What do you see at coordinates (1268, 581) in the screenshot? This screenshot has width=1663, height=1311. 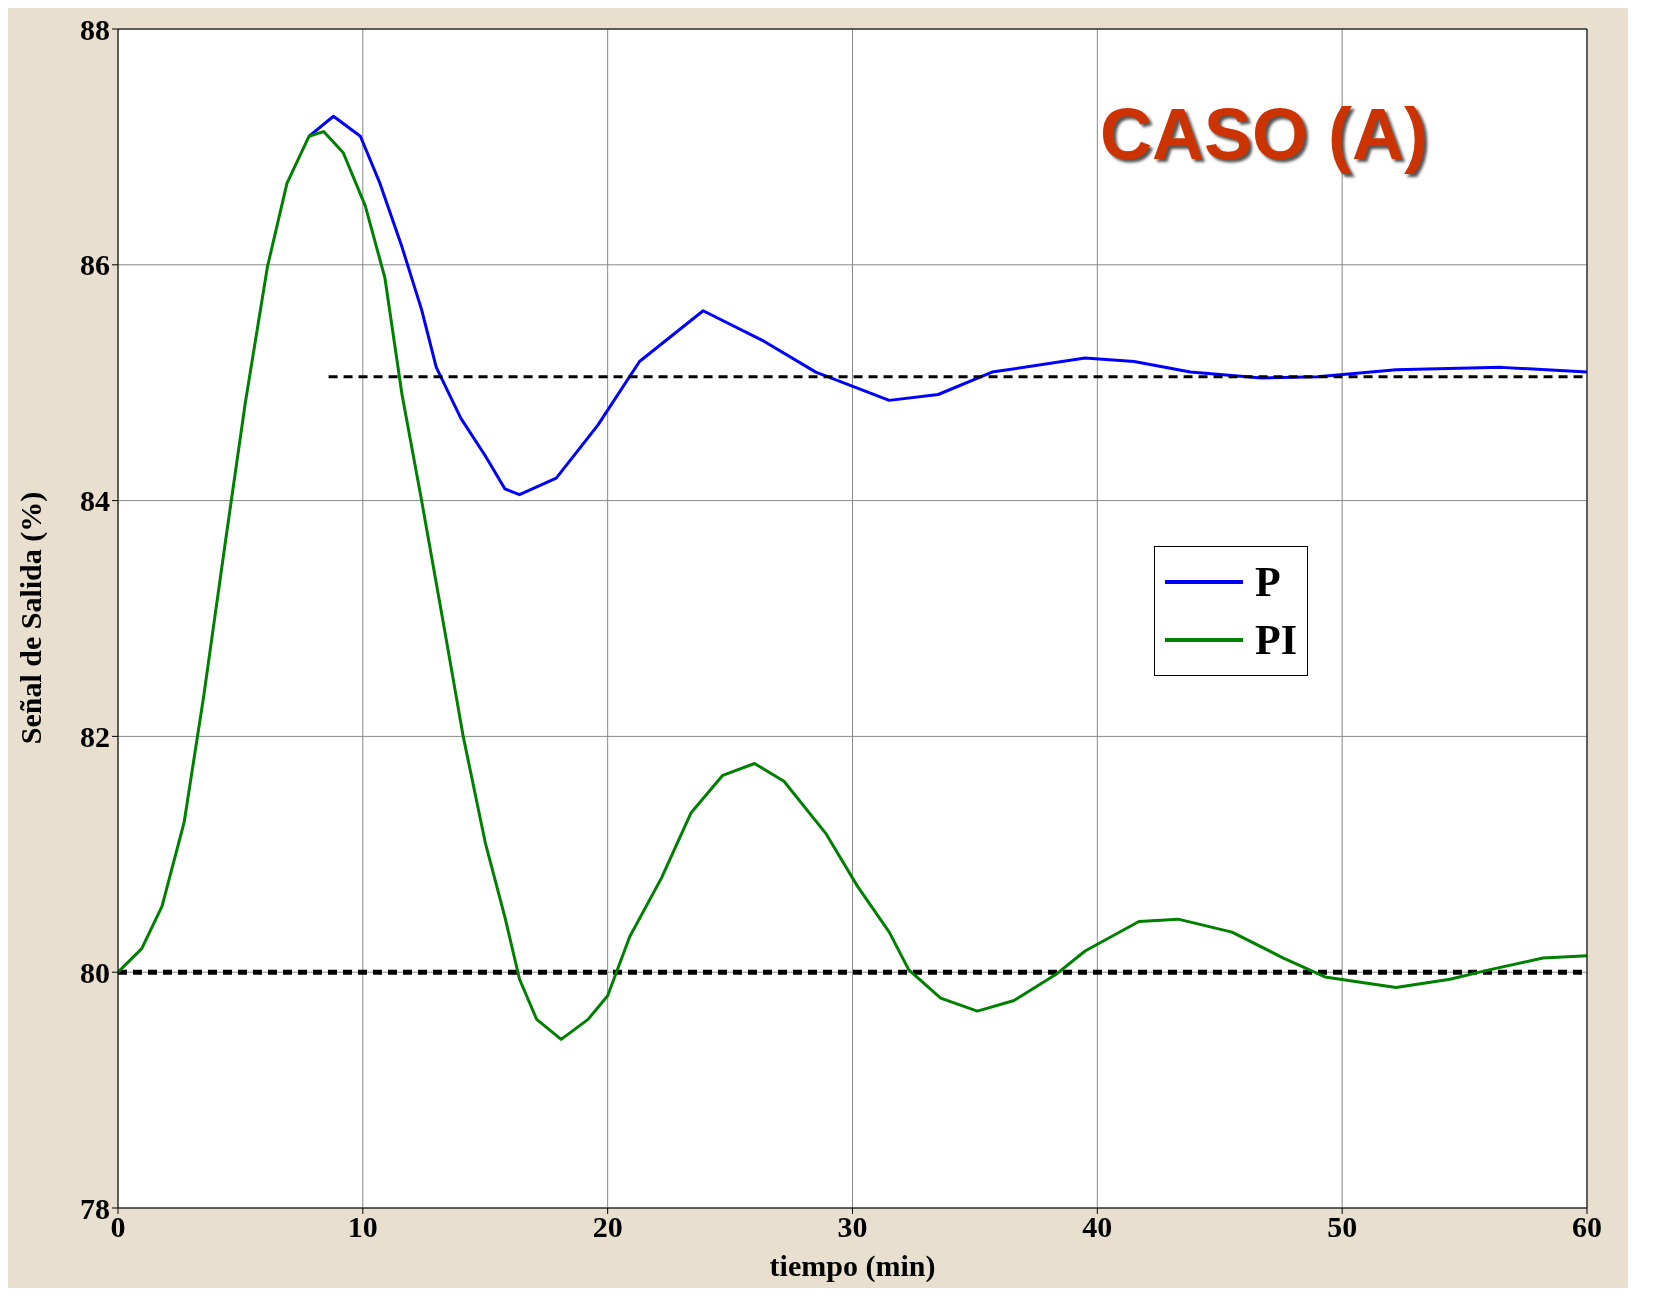 I see `legend-label: P` at bounding box center [1268, 581].